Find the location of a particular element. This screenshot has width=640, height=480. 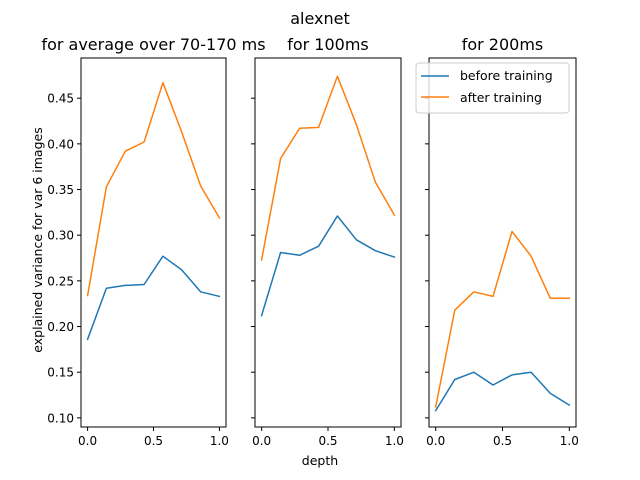

legend: before training after training is located at coordinates (492, 88).